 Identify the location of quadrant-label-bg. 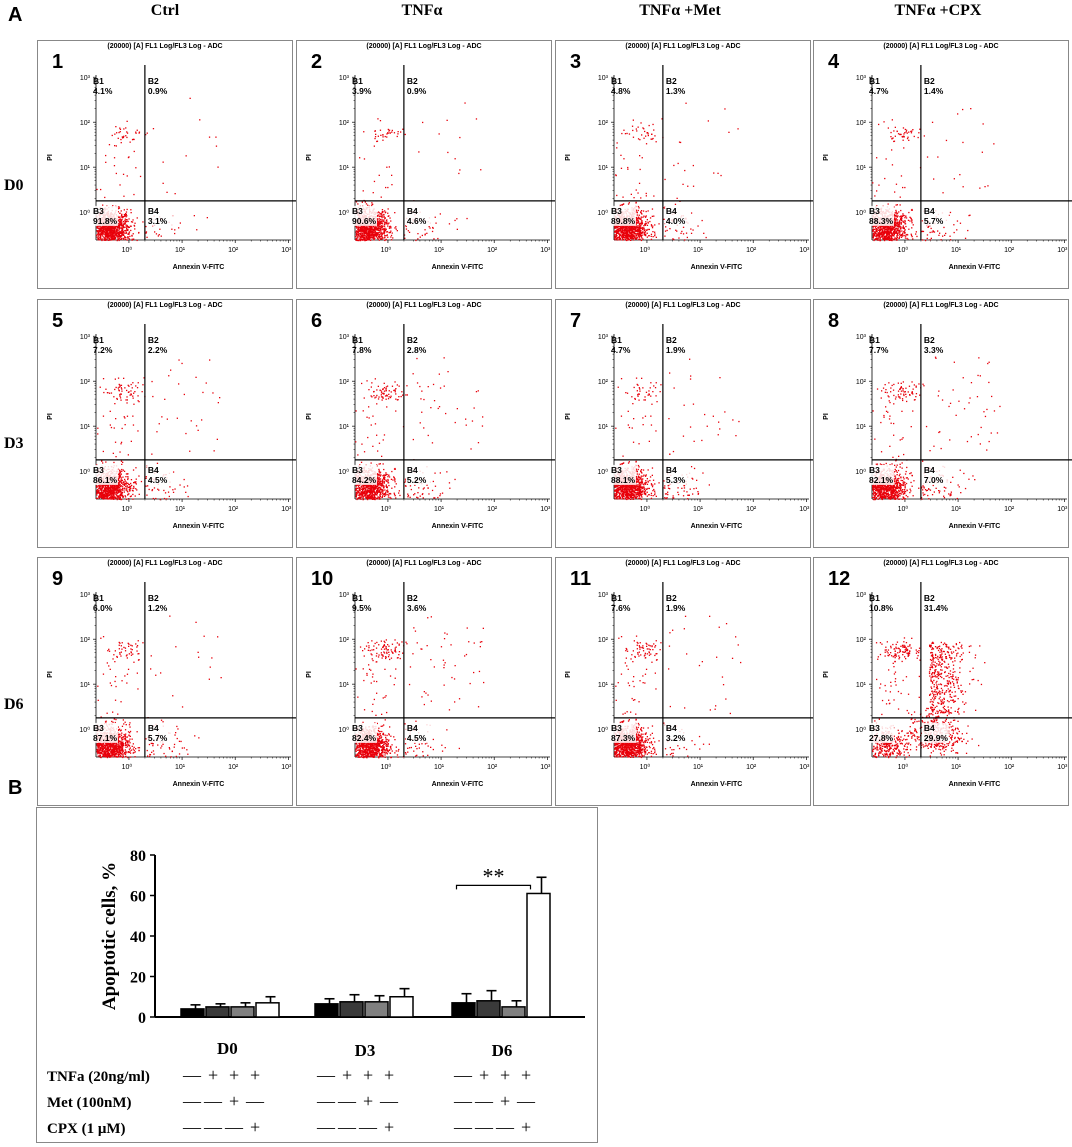
(105, 215).